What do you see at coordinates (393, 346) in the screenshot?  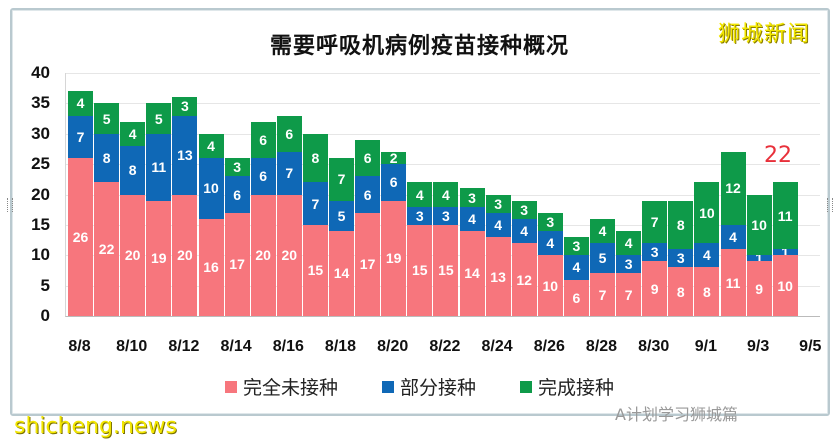 I see `x-tick-label: 8/20` at bounding box center [393, 346].